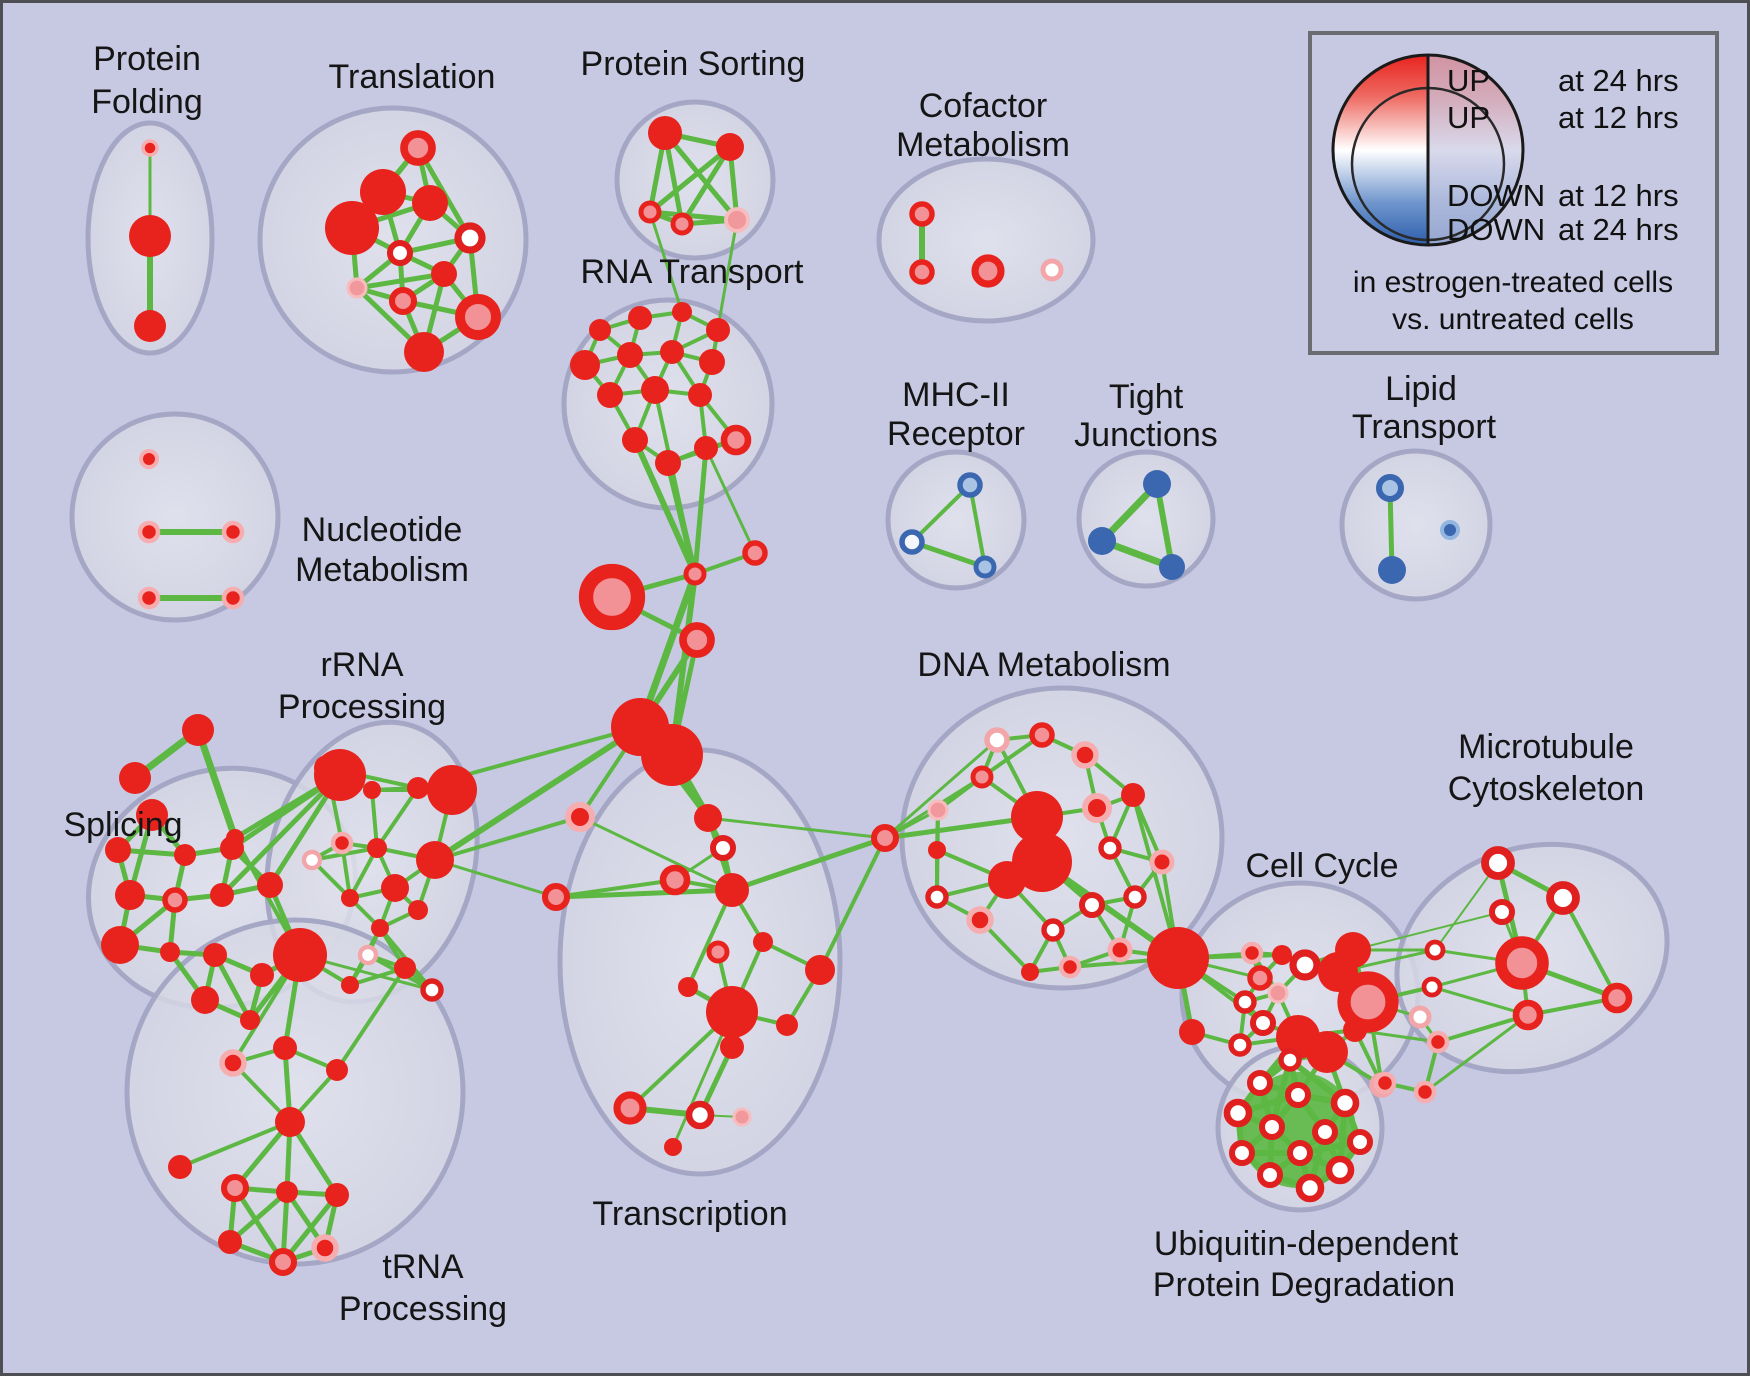  I want to click on gene-node-tx14, so click(700, 1115).